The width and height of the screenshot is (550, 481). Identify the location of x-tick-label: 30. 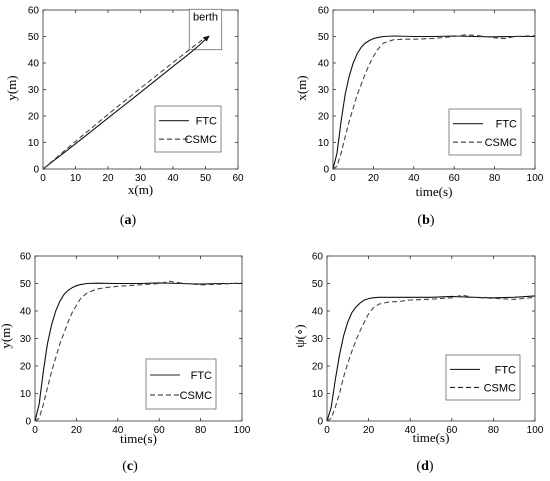
(141, 178).